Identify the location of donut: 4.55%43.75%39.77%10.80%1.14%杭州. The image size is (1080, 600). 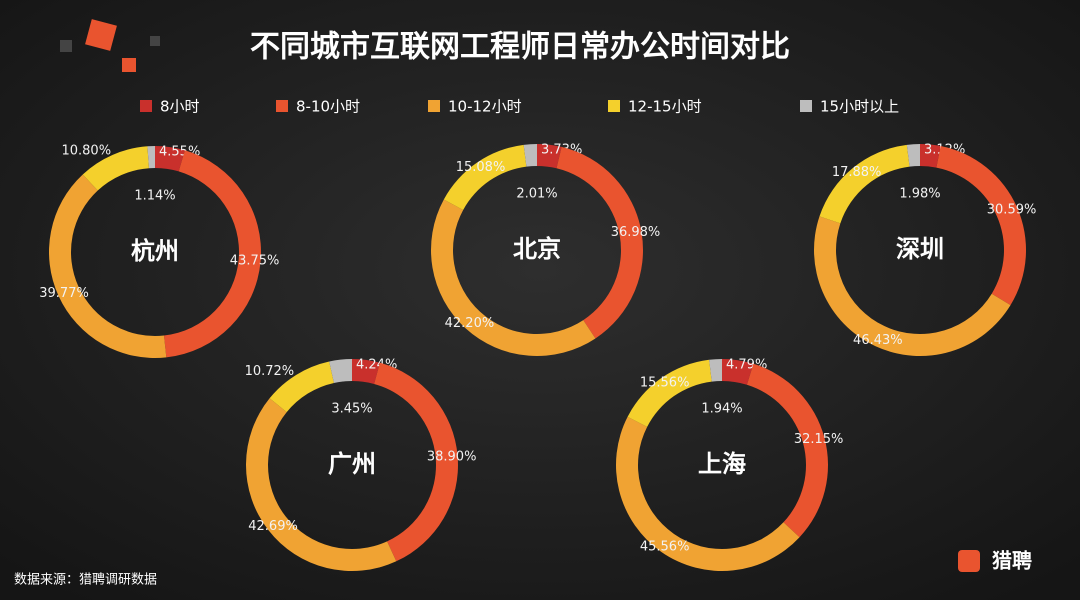
(159, 251).